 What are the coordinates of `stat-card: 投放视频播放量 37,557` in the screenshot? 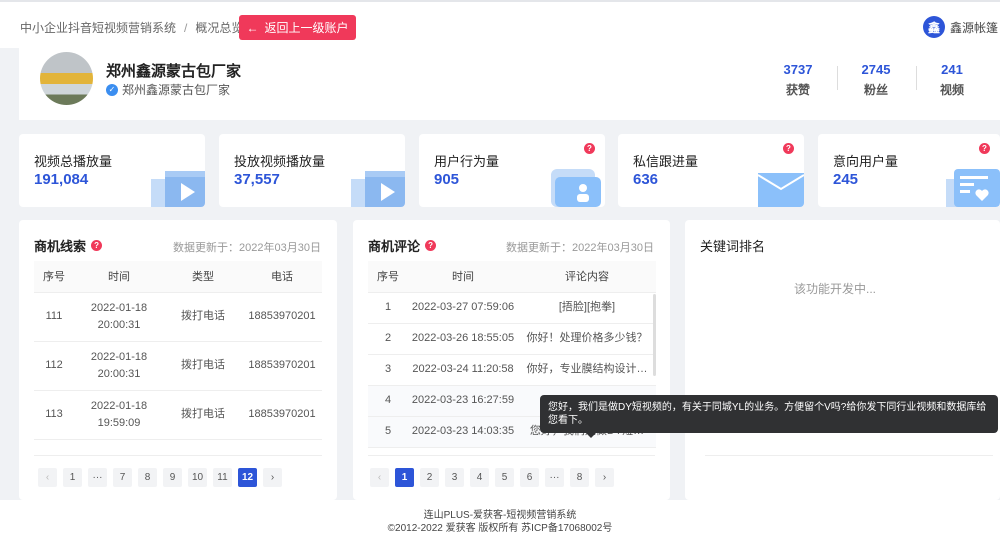 It's located at (312, 170).